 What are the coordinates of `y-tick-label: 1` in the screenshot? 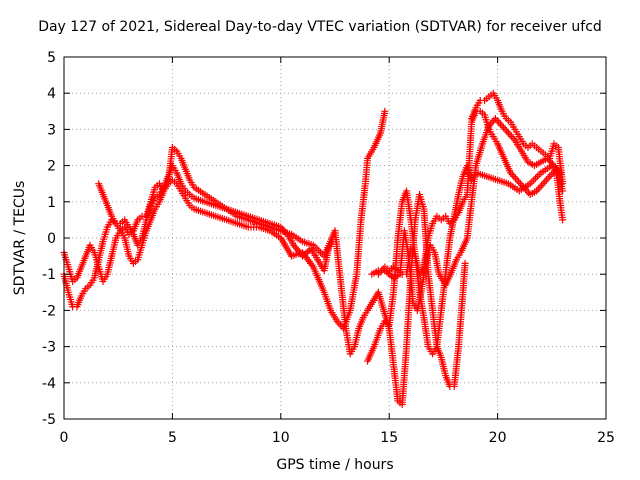 It's located at (51, 203).